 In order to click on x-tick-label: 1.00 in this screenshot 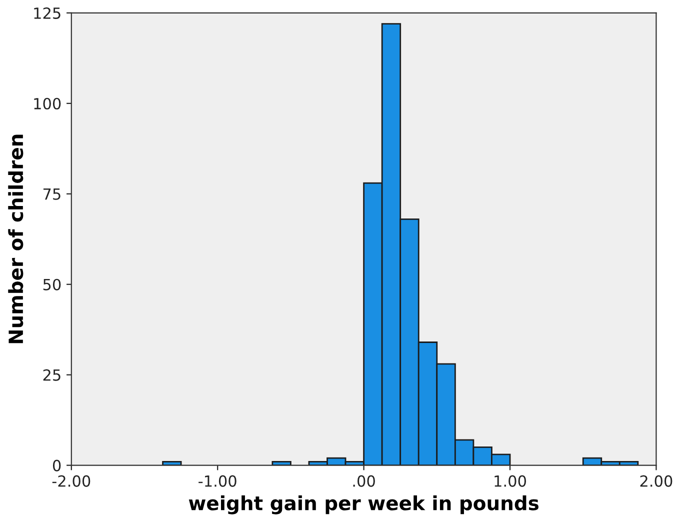, I will do `click(510, 481)`.